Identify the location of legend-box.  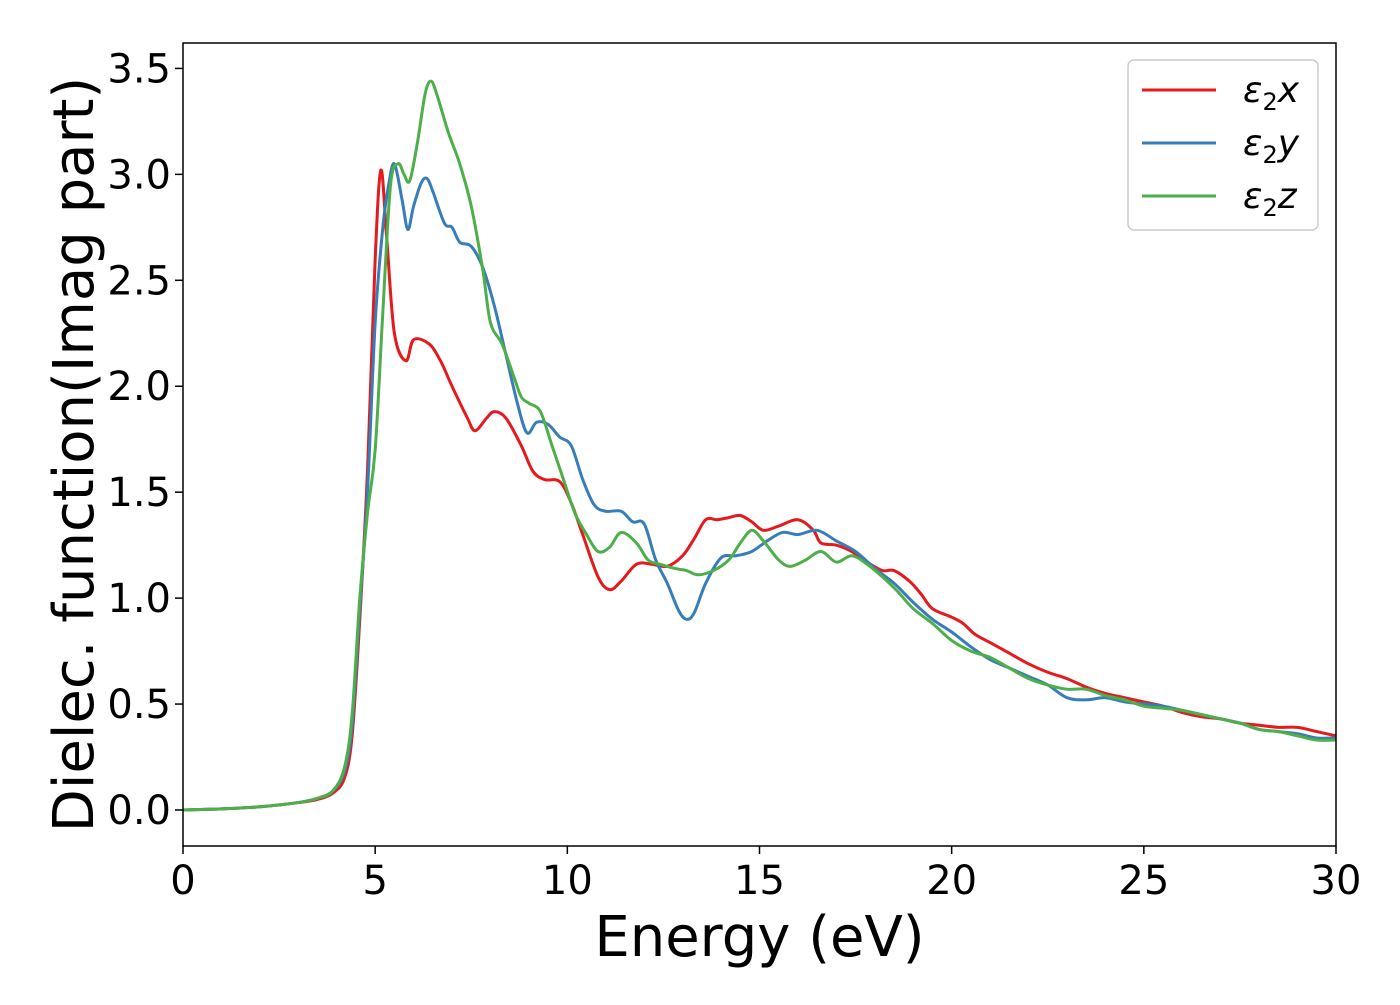
(1223, 145).